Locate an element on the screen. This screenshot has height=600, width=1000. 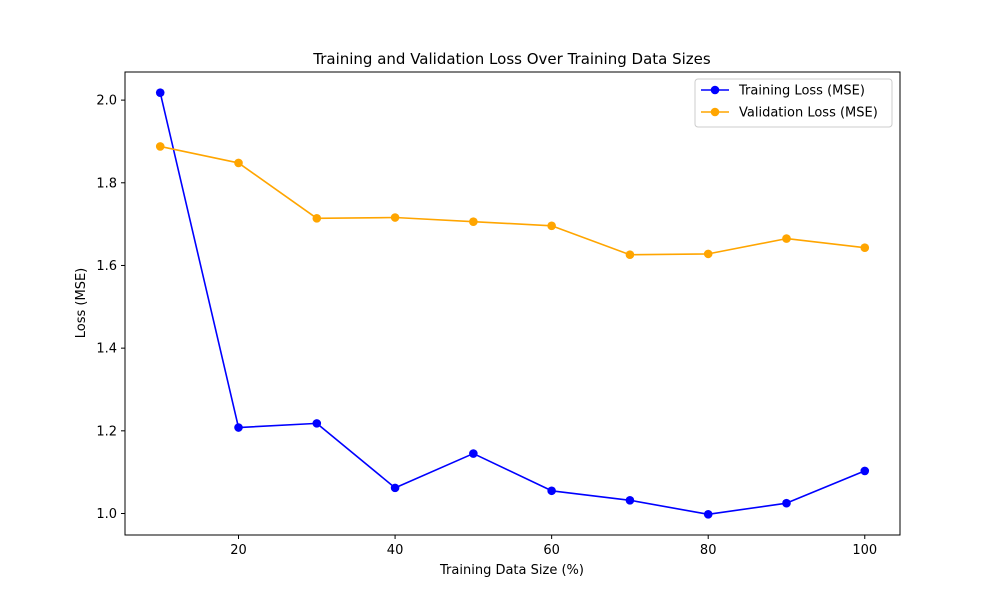
y-tick-label: 1.2 is located at coordinates (106, 431).